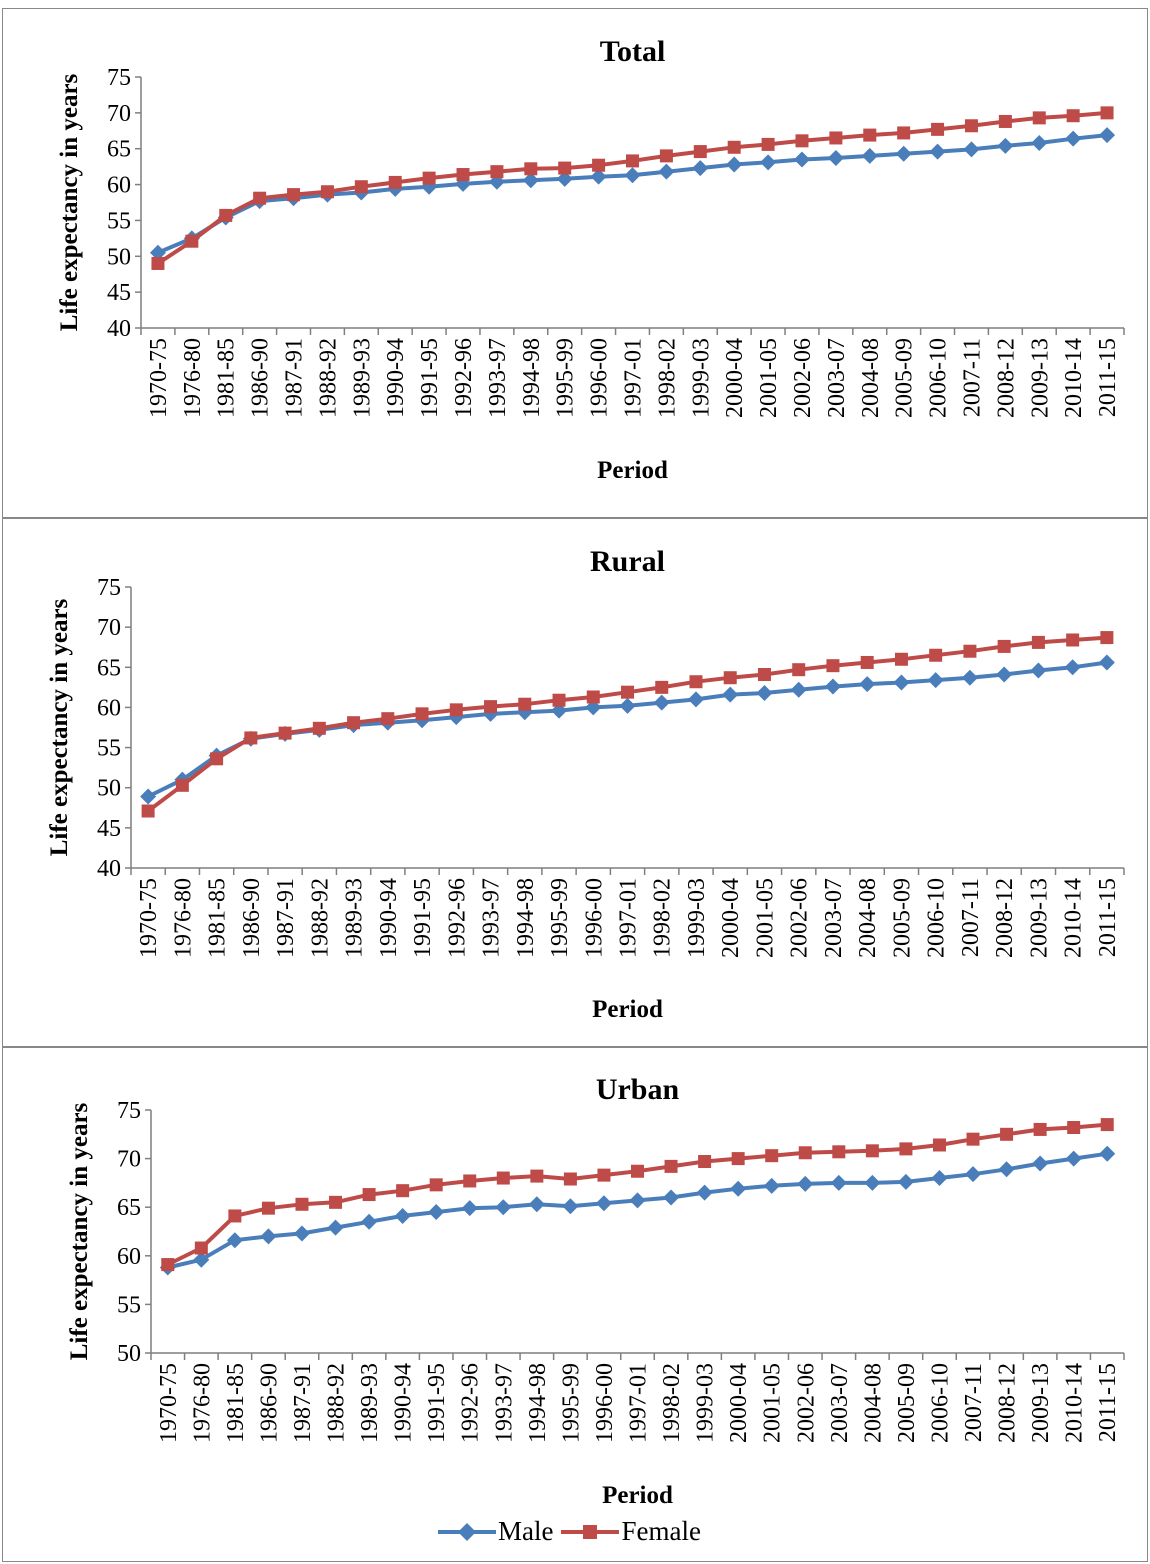 This screenshot has height=1564, width=1150. I want to click on chart-title: Urban, so click(638, 1089).